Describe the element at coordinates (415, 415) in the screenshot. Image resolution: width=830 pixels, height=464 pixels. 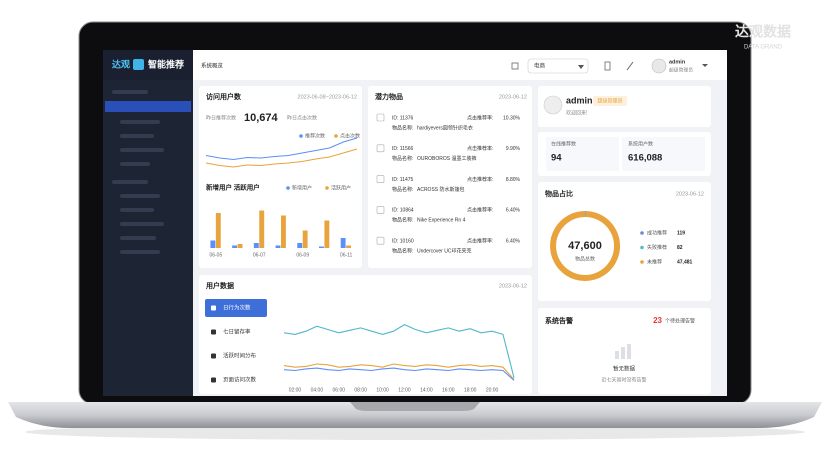
I see `laptop-base` at that location.